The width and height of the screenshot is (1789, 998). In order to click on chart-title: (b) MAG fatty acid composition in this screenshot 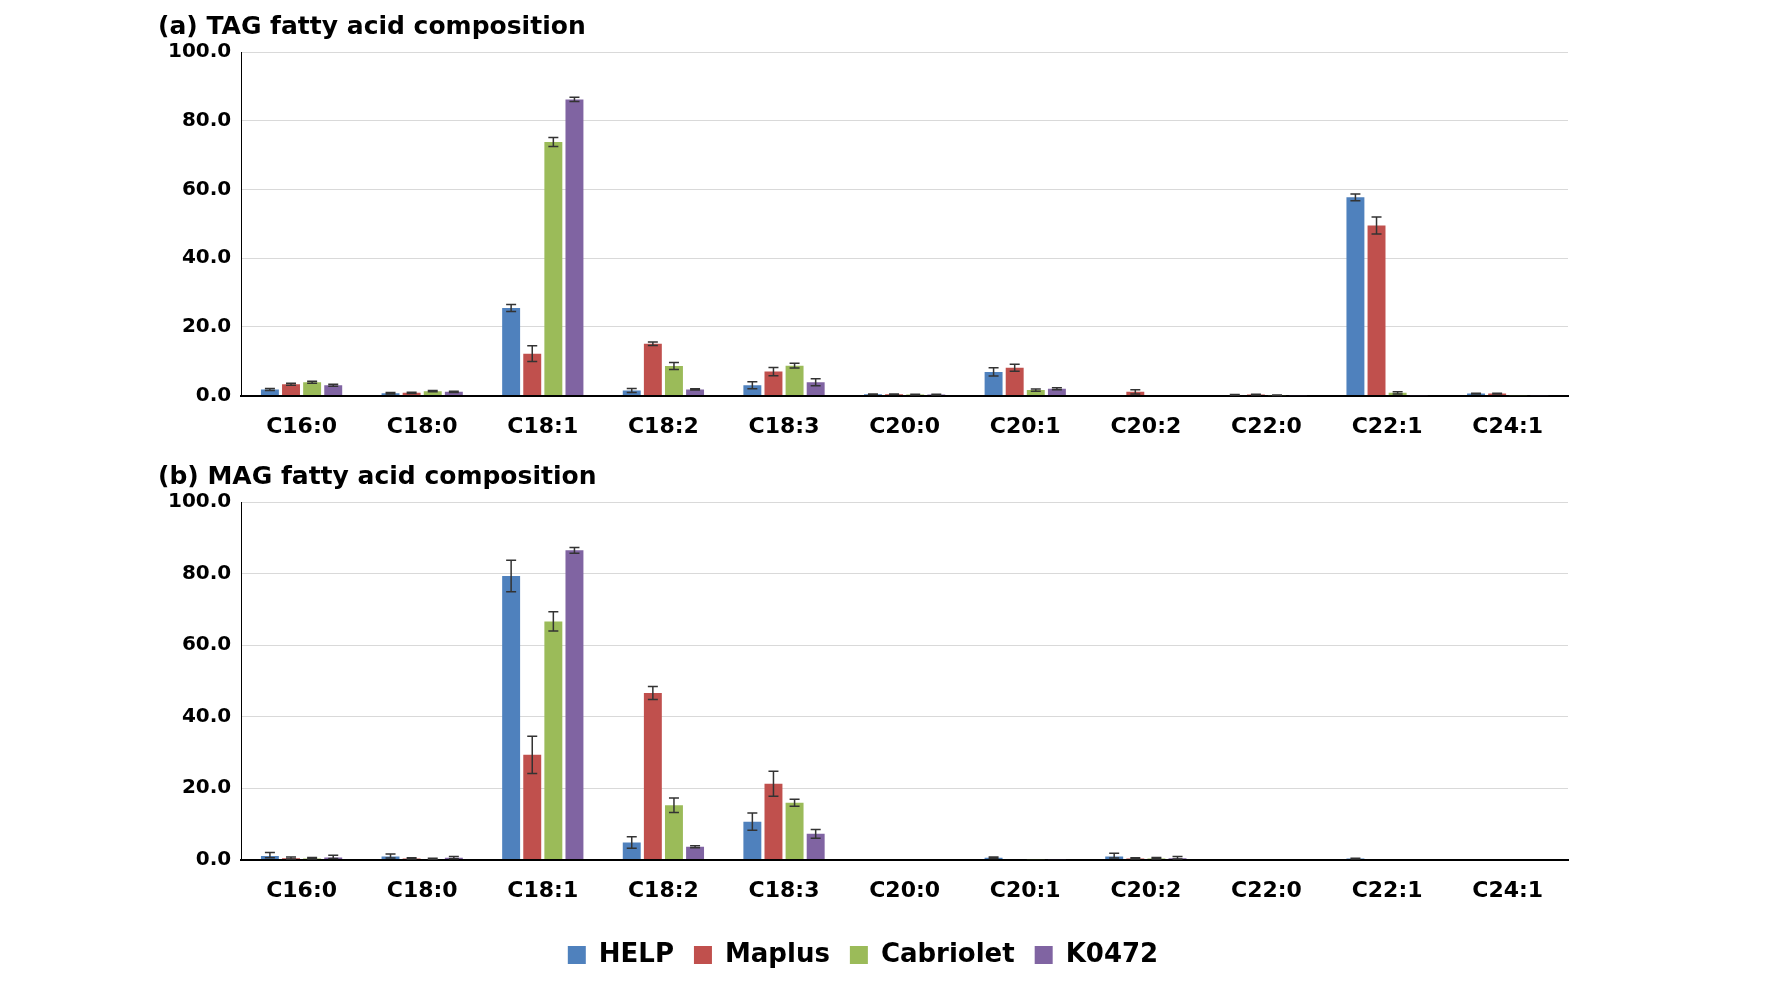, I will do `click(377, 475)`.